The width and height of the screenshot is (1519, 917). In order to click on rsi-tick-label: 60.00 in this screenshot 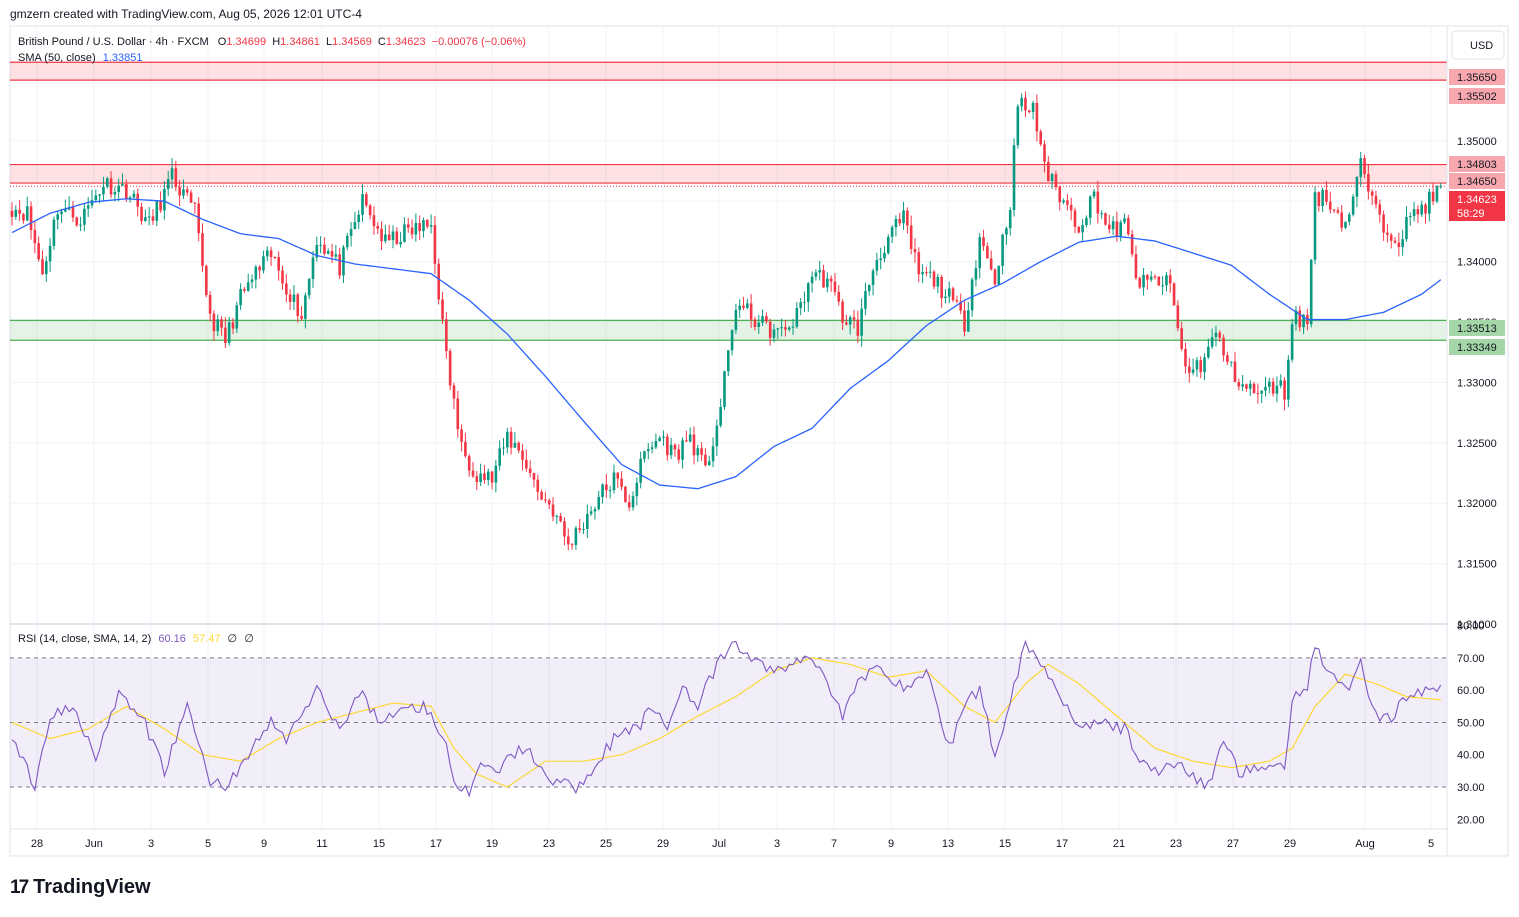, I will do `click(1471, 691)`.